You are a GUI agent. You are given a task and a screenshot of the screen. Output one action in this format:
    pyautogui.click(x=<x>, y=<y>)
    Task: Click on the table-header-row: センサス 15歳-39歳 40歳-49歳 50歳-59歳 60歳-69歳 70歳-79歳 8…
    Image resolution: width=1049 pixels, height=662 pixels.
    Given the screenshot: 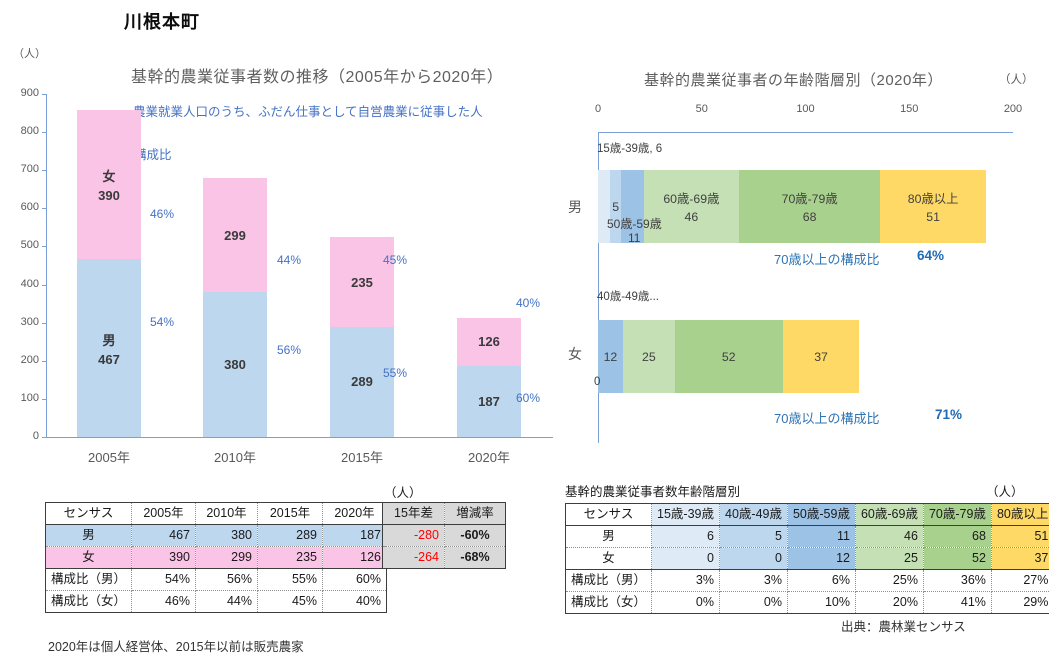 What is the action you would take?
    pyautogui.click(x=806, y=514)
    